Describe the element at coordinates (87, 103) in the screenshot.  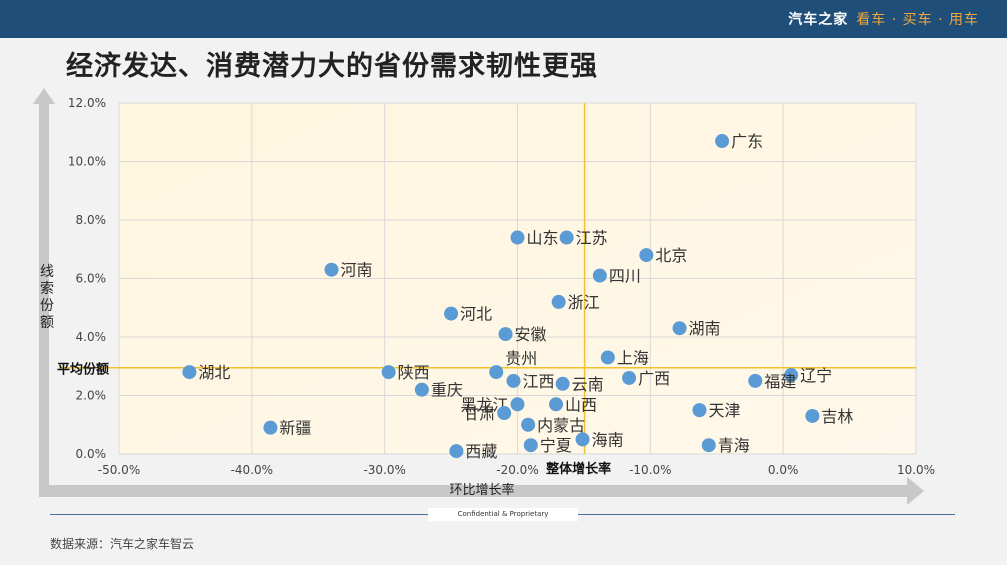
I see `y-tick-label: 12.0%` at that location.